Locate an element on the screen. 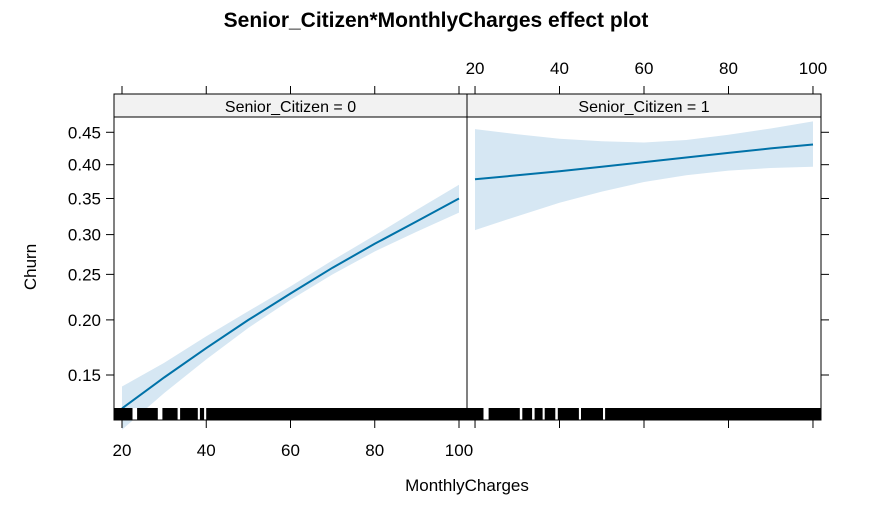 The width and height of the screenshot is (871, 521). x-tick-label-bottom-4: 80 is located at coordinates (374, 450).